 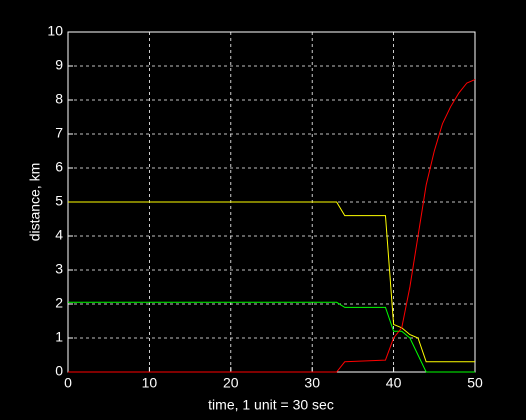 What do you see at coordinates (55, 31) in the screenshot?
I see `y-tick-label: 10` at bounding box center [55, 31].